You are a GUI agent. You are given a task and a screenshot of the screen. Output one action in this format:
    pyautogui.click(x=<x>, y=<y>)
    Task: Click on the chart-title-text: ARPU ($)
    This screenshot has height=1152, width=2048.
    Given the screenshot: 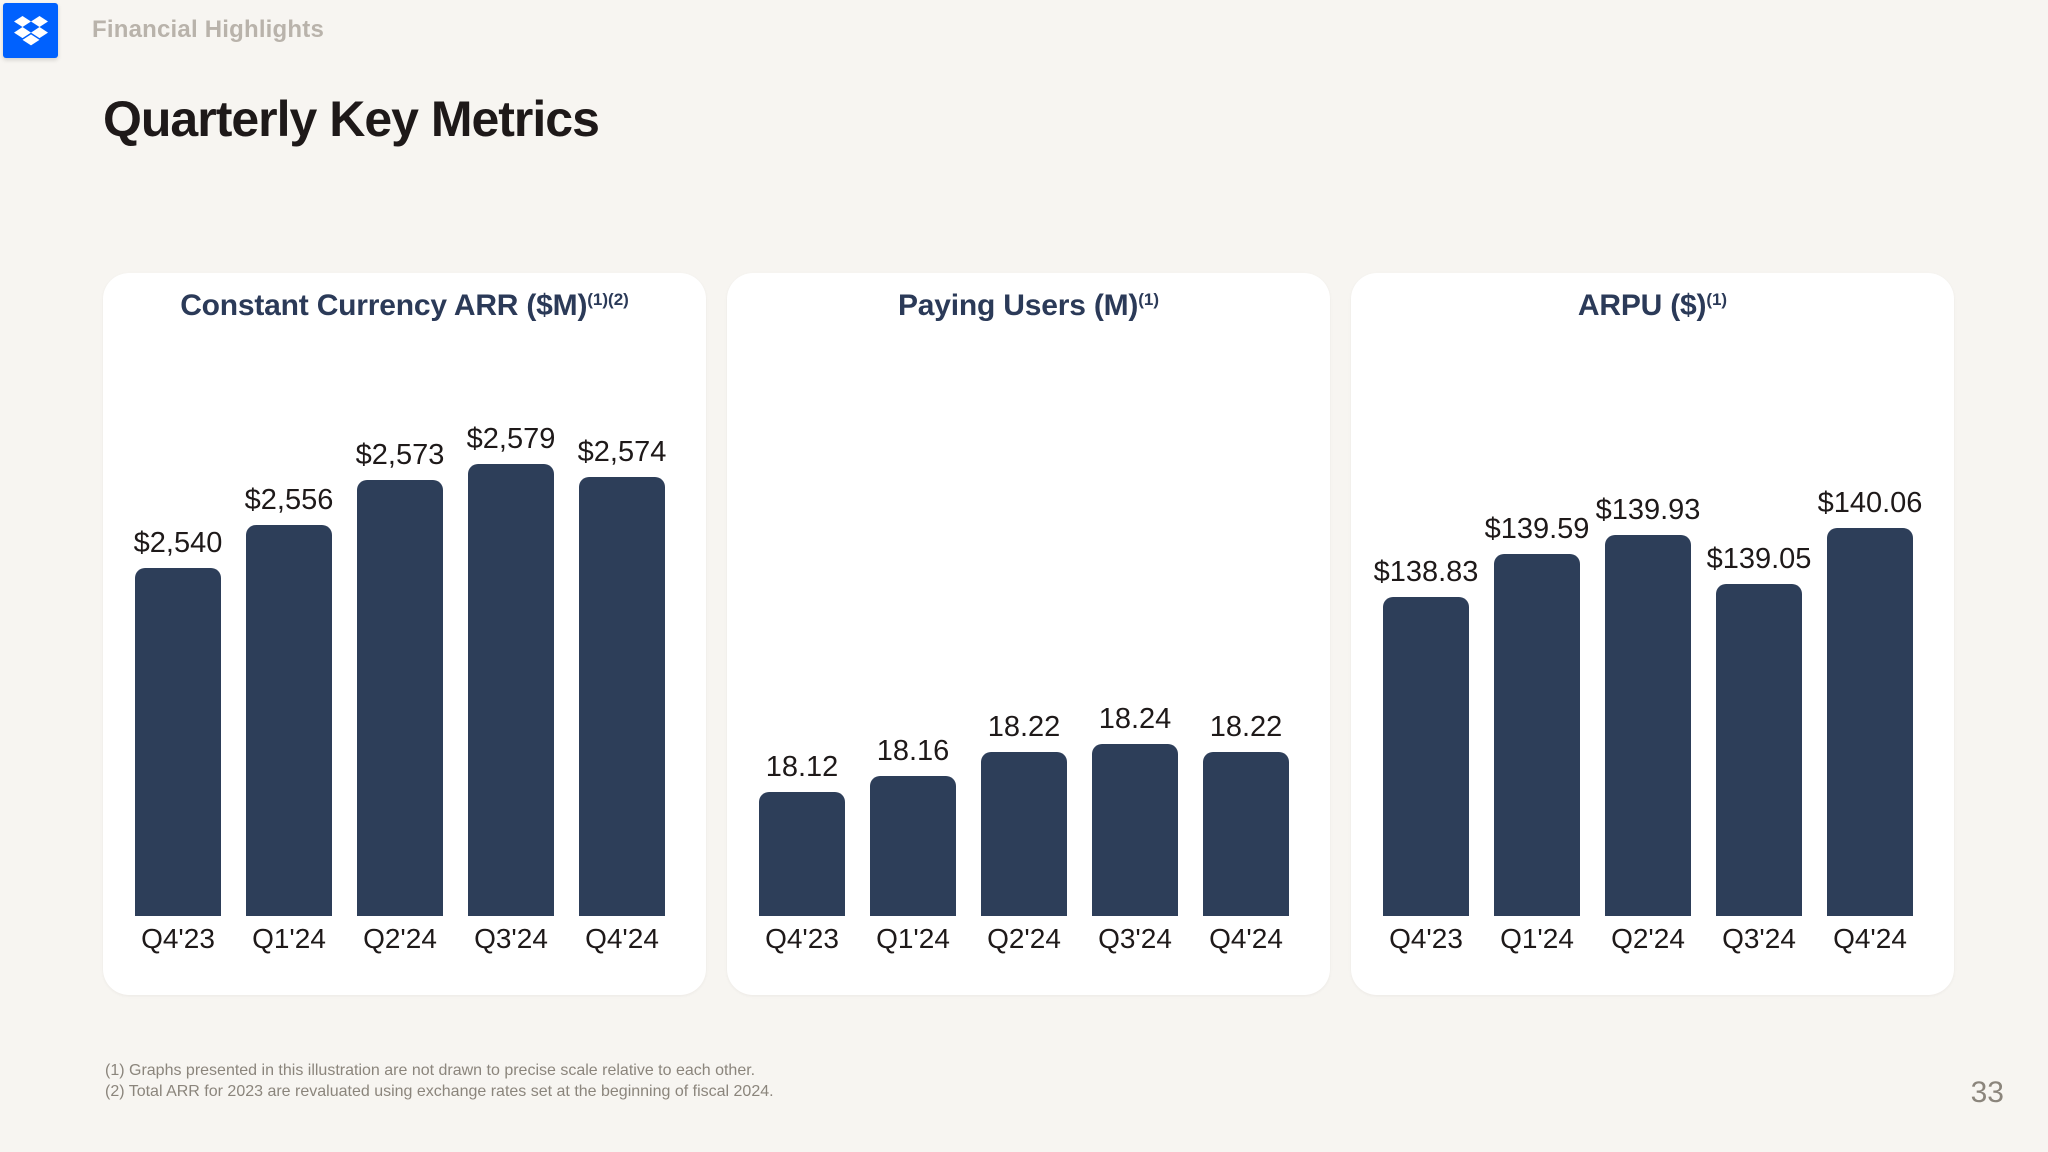 What is the action you would take?
    pyautogui.click(x=1642, y=305)
    